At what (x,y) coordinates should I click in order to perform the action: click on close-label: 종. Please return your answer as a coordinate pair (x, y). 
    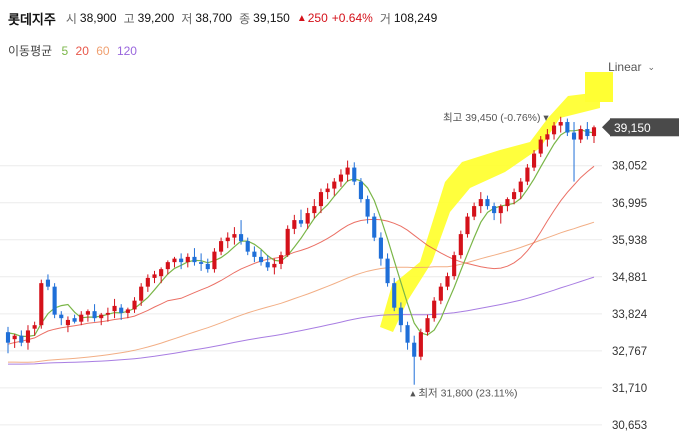
    Looking at the image, I should click on (245, 18).